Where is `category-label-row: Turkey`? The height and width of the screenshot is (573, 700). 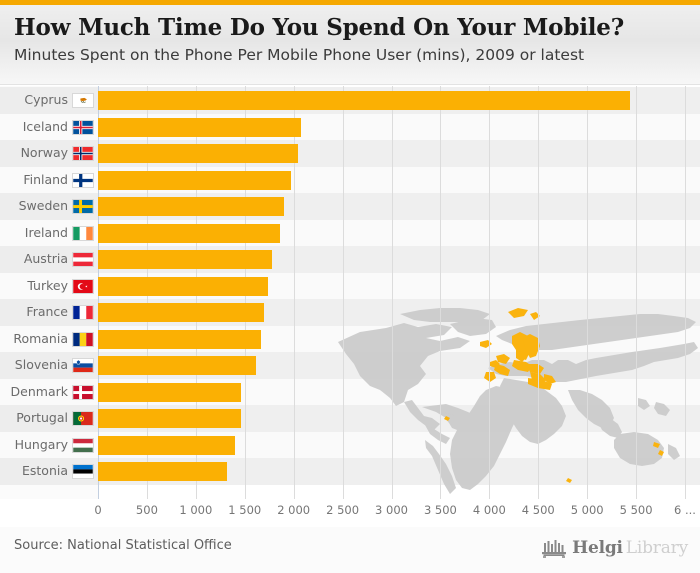 category-label-row: Turkey is located at coordinates (49, 285).